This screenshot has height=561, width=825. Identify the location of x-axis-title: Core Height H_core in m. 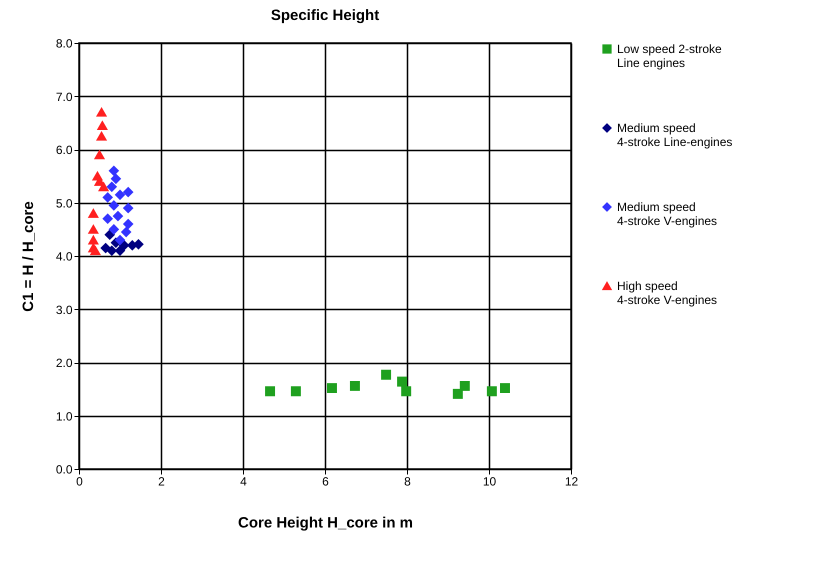
(326, 523).